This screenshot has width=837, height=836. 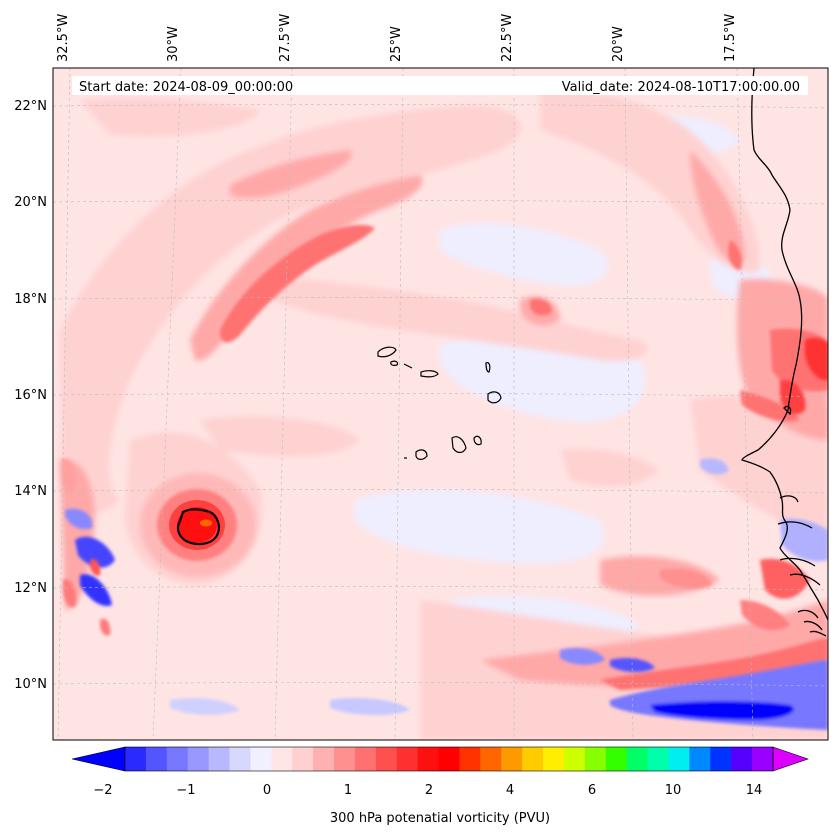 What do you see at coordinates (30, 299) in the screenshot?
I see `lat-label: 18°N` at bounding box center [30, 299].